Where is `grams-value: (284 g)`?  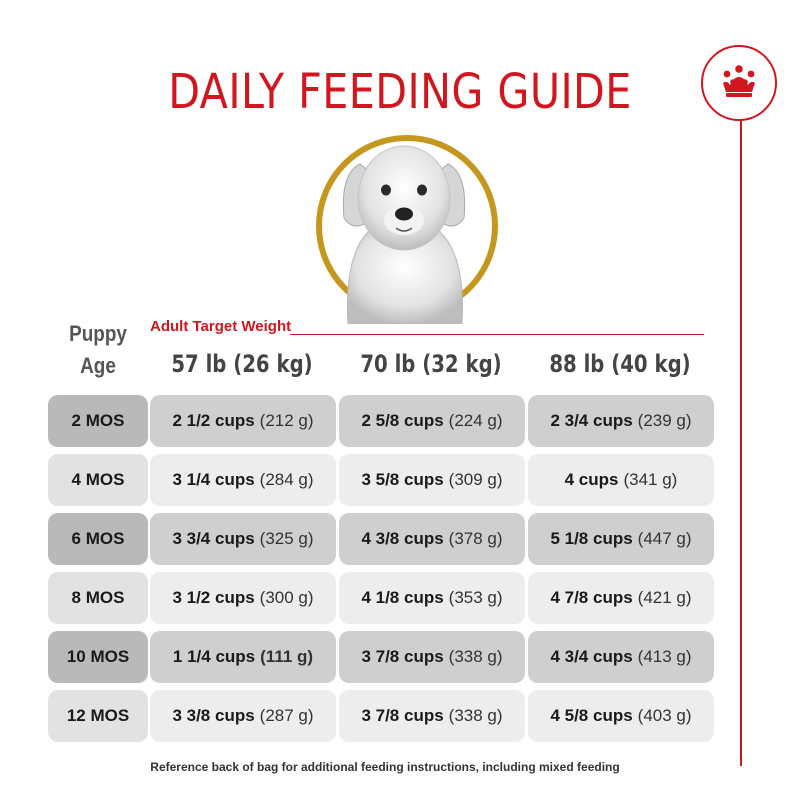
grams-value: (284 g) is located at coordinates (286, 479).